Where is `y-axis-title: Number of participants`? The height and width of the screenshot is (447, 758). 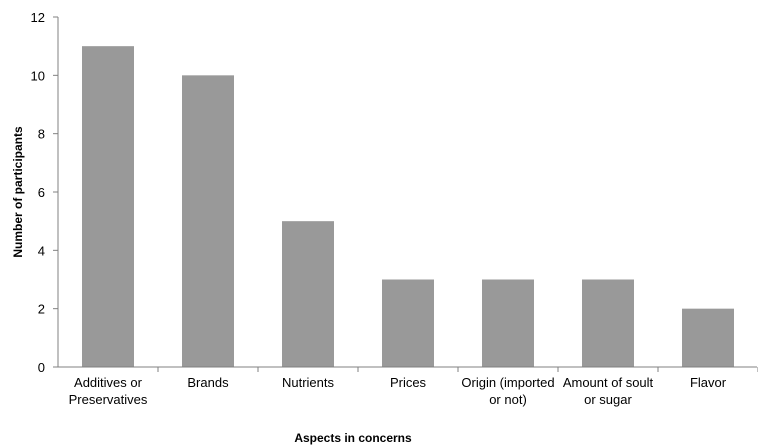 y-axis-title: Number of participants is located at coordinates (18, 192).